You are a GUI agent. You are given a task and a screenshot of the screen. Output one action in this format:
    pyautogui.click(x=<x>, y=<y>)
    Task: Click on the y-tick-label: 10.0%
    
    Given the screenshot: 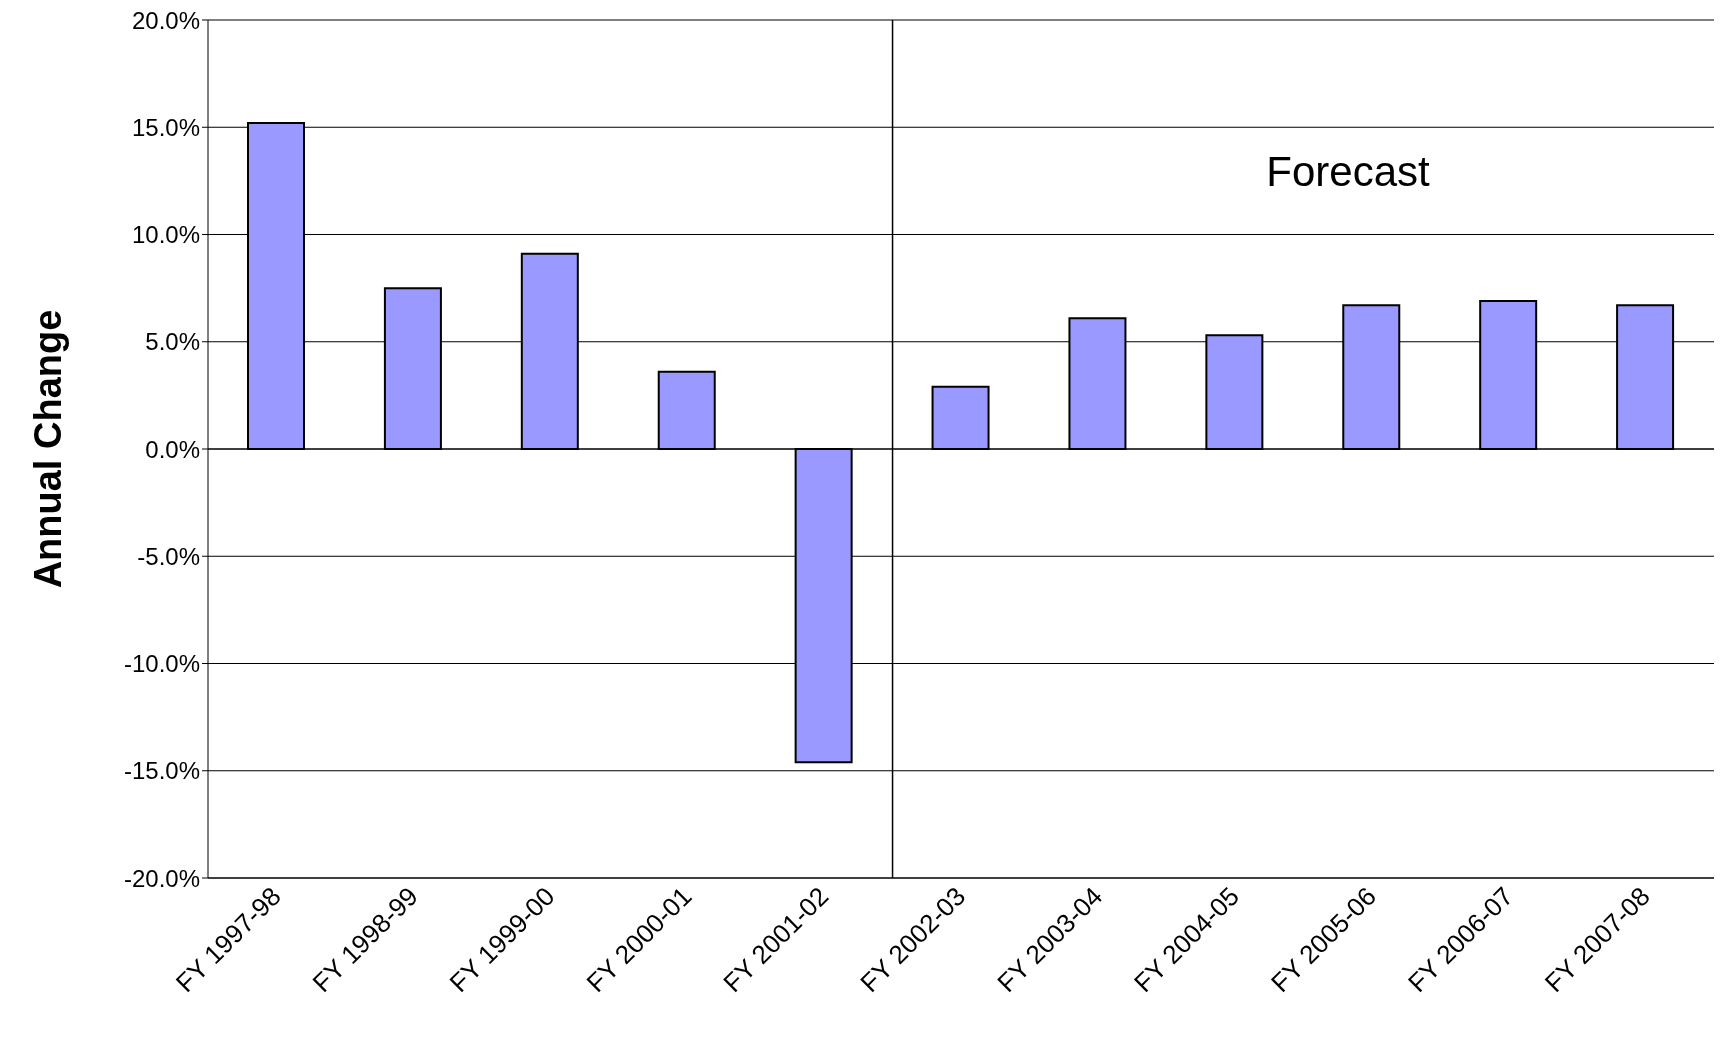 What is the action you would take?
    pyautogui.click(x=165, y=235)
    